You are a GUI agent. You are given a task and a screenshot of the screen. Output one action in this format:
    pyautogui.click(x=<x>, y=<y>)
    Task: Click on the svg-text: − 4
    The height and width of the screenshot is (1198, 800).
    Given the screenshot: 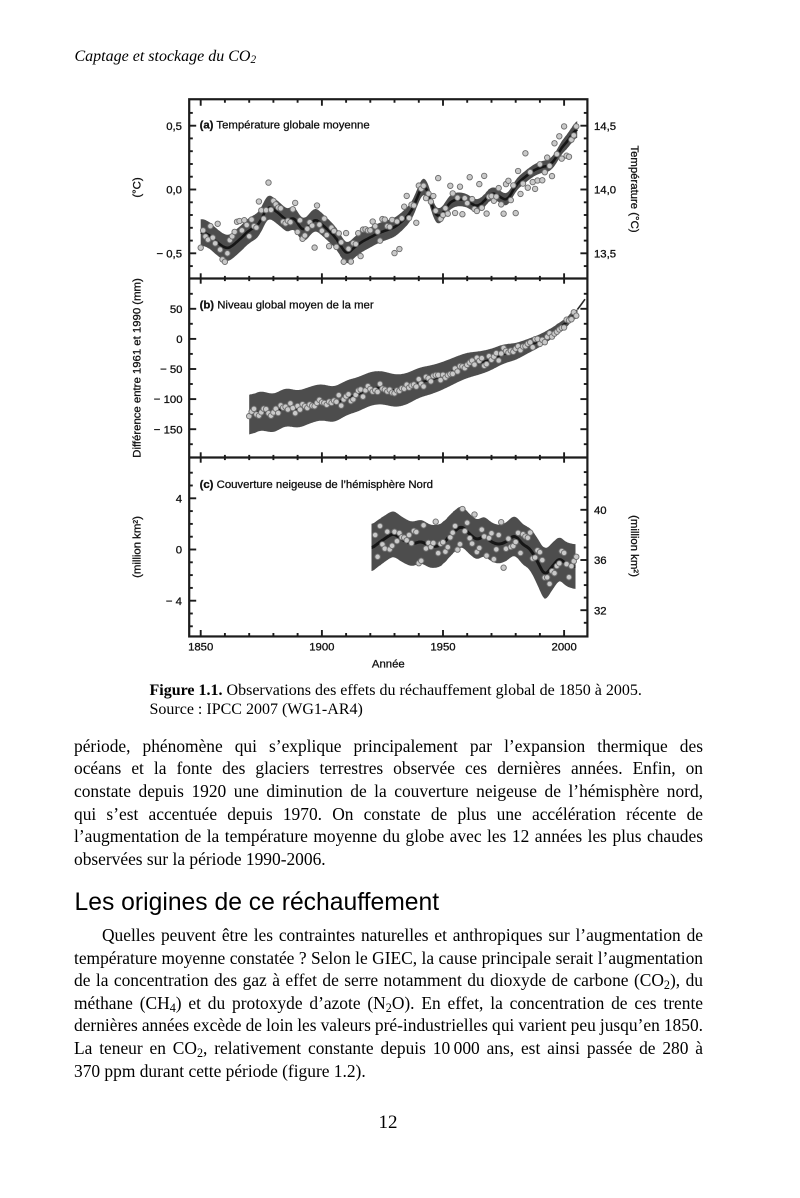 What is the action you would take?
    pyautogui.click(x=174, y=602)
    